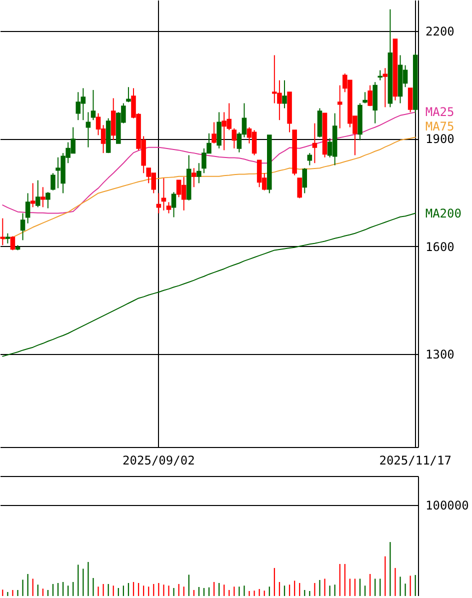  I want to click on series-label: MA75, so click(439, 127).